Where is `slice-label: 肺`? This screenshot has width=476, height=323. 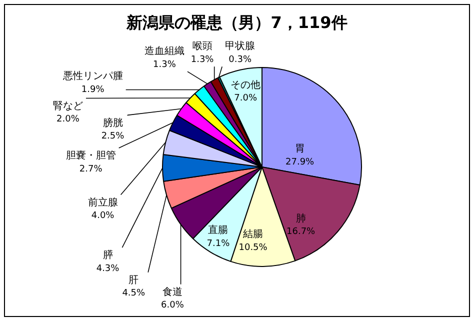 slice-label: 肺 is located at coordinates (301, 218).